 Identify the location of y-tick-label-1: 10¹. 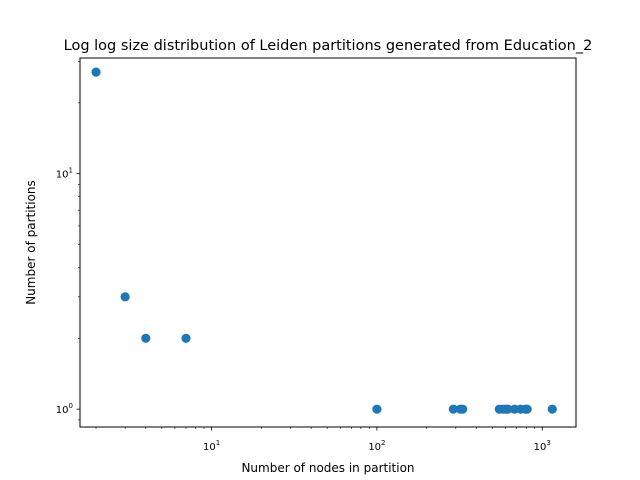
(64, 174).